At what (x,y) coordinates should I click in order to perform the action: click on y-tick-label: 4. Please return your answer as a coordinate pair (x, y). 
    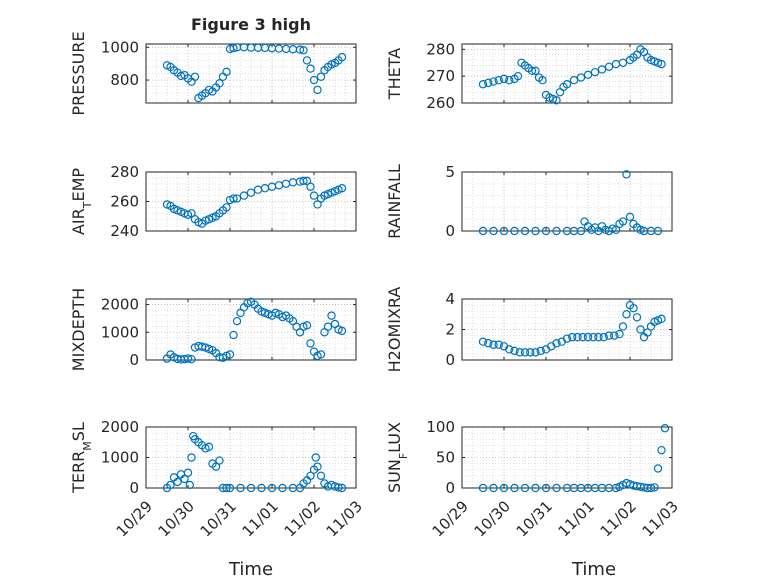
    Looking at the image, I should click on (450, 299).